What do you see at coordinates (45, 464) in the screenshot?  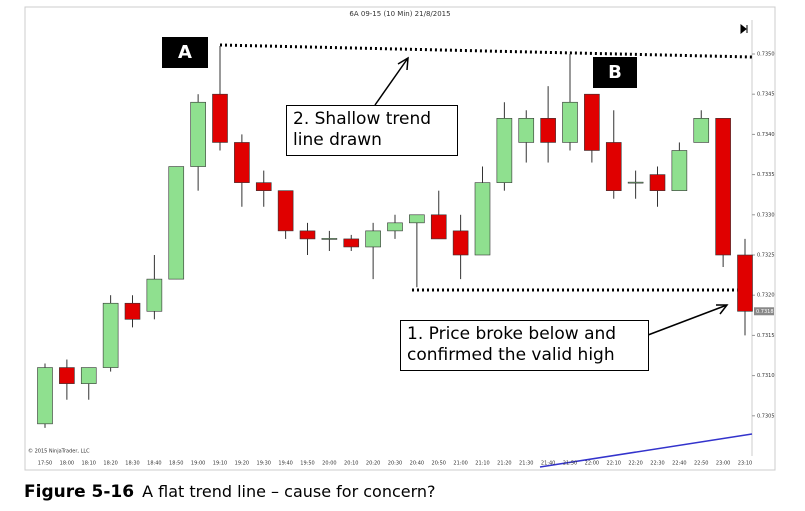 I see `x-tick-label: 17:50` at bounding box center [45, 464].